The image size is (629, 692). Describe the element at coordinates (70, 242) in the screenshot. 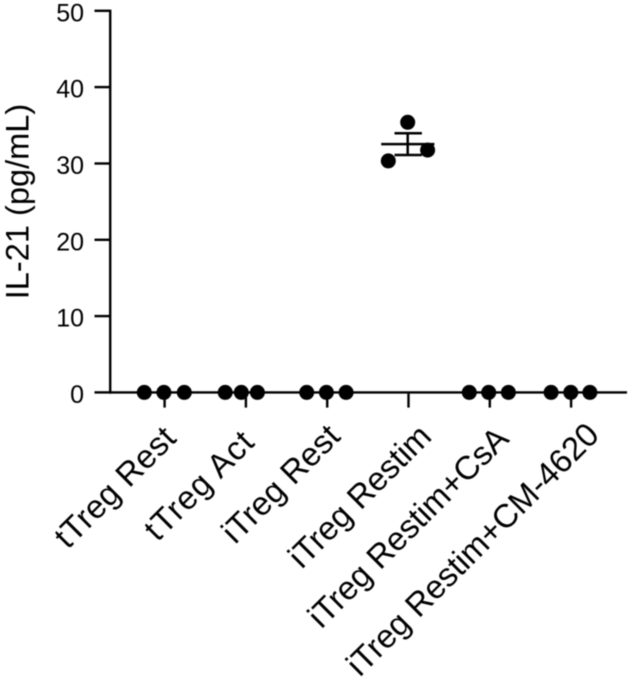

I see `svg-text: 20` at that location.